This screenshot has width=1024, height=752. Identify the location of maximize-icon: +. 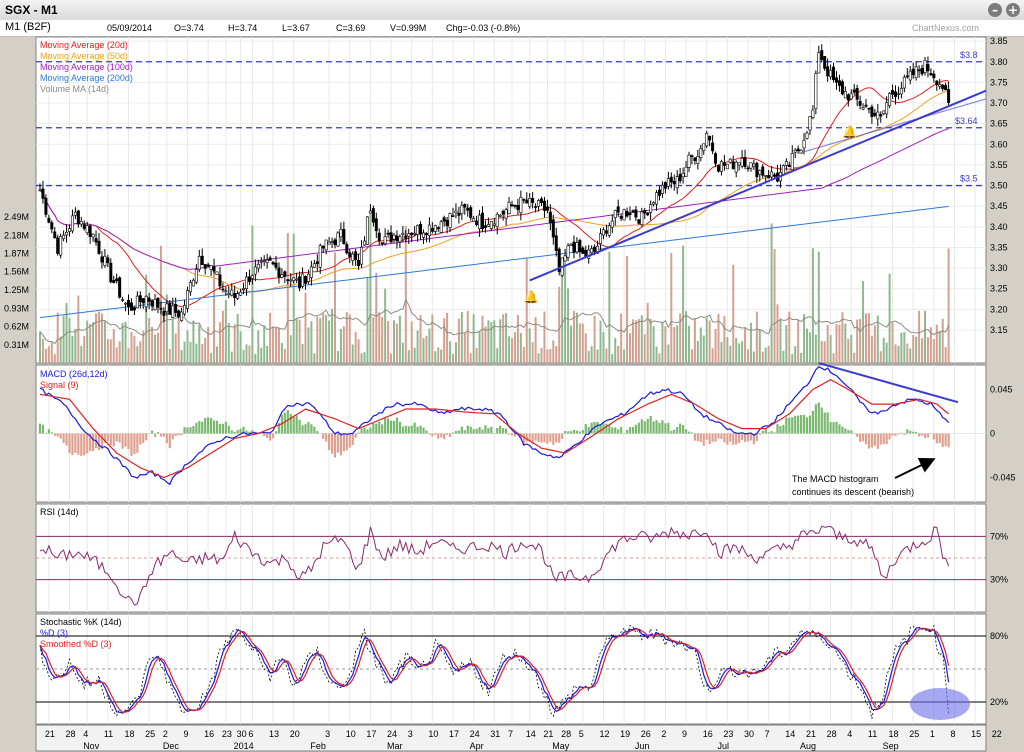
(1013, 10).